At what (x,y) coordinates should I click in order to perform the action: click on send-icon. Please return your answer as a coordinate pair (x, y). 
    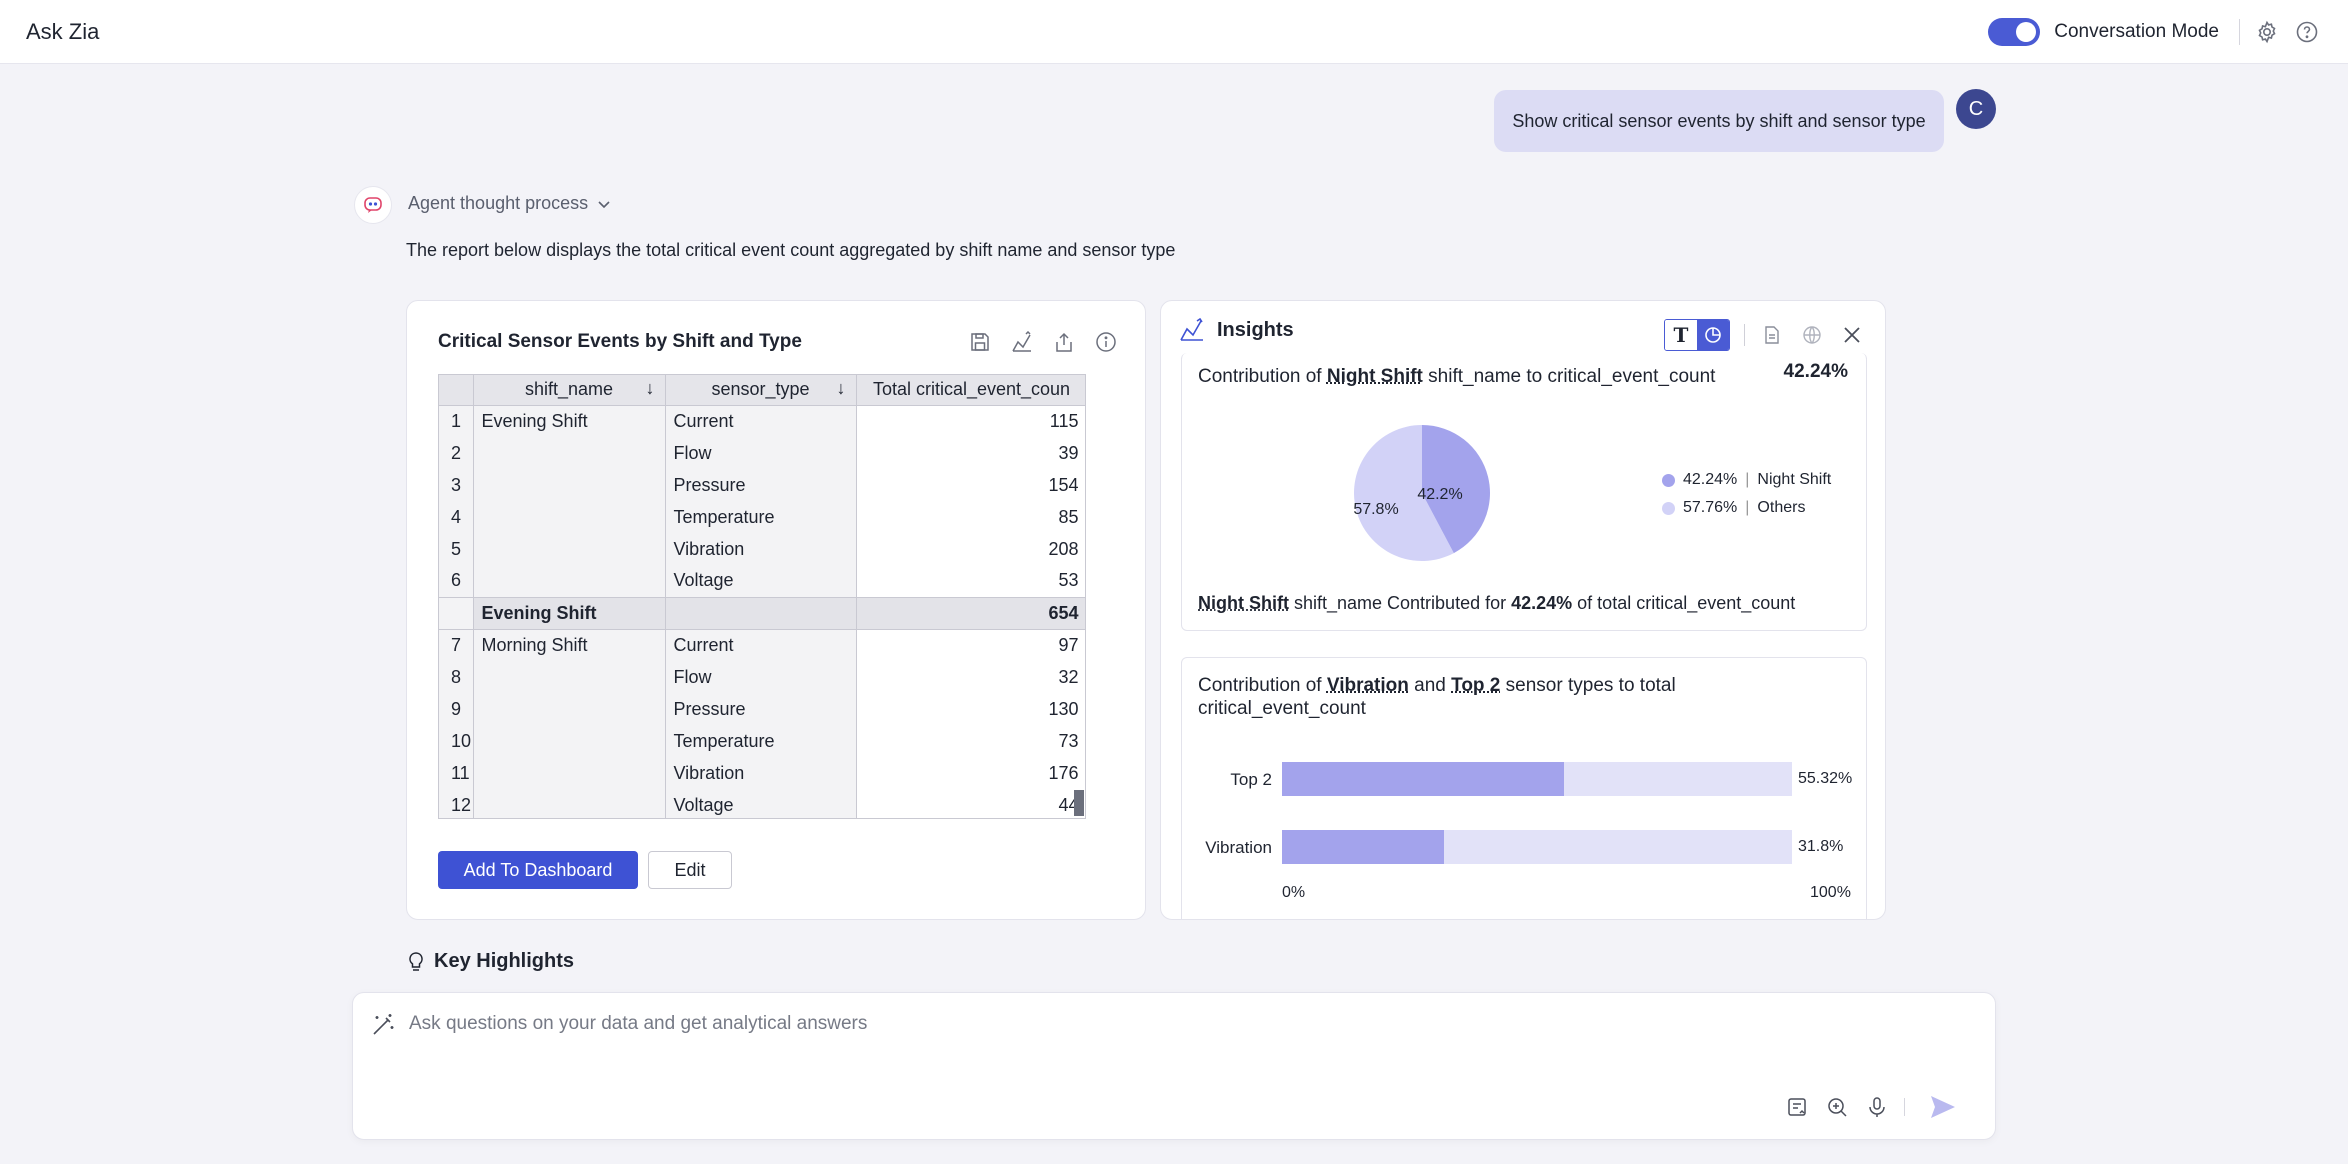
    Looking at the image, I should click on (1943, 1107).